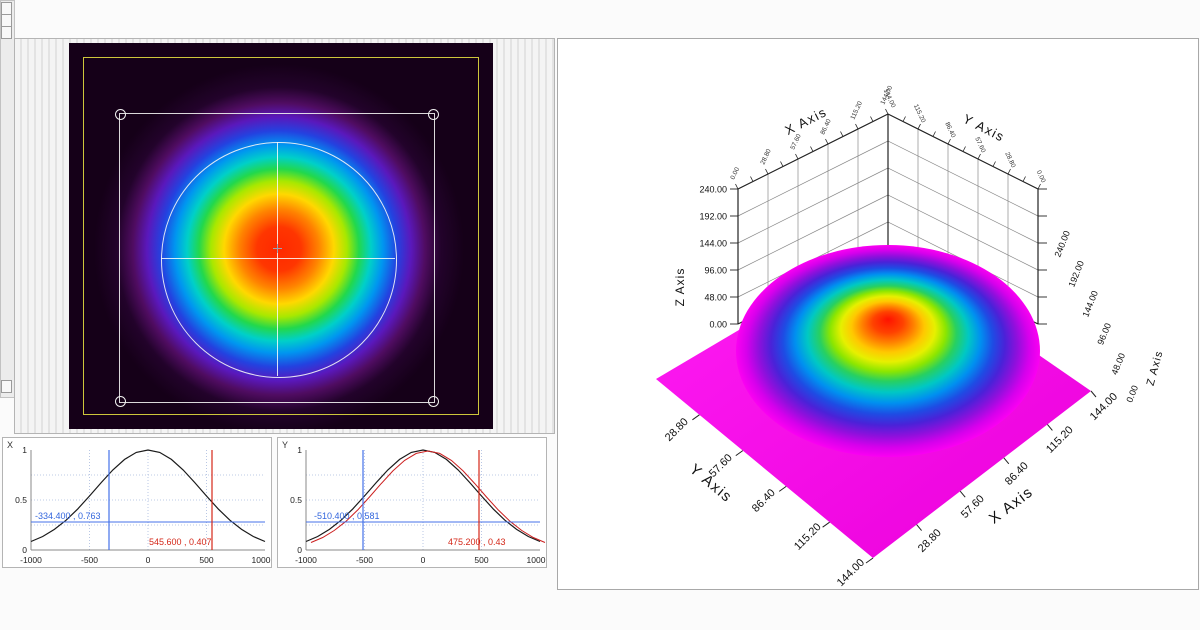 The height and width of the screenshot is (630, 1200). I want to click on crosshair-vertical, so click(277, 259).